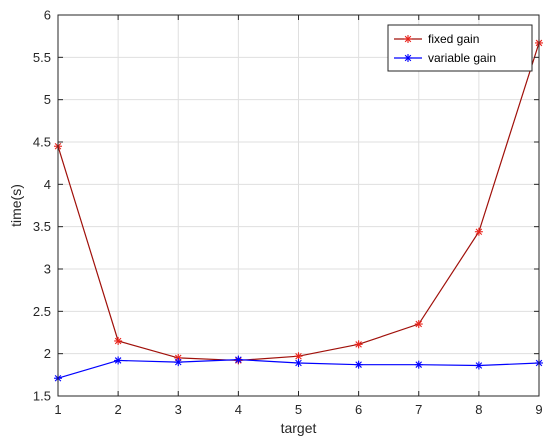 The width and height of the screenshot is (550, 445). Describe the element at coordinates (42, 226) in the screenshot. I see `y-tick-label: 3.5` at that location.